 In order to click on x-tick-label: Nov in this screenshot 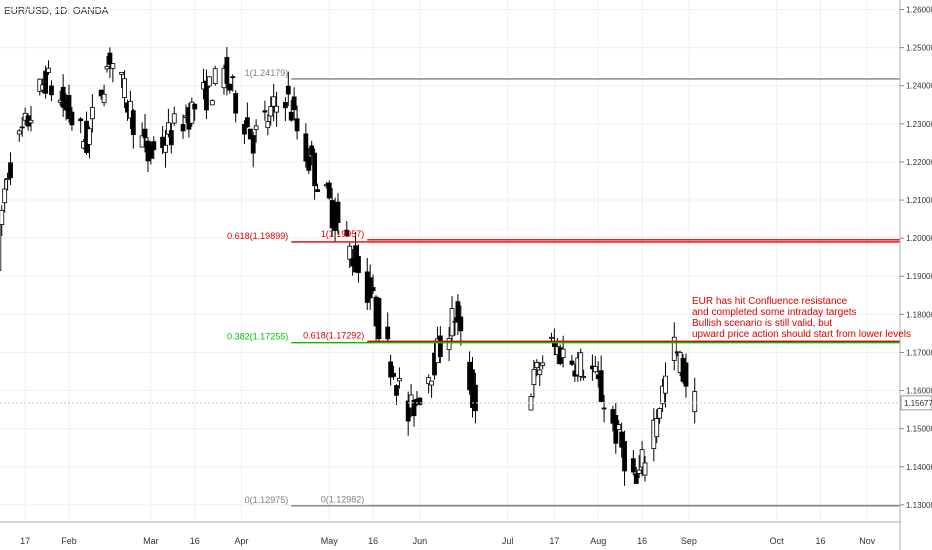, I will do `click(867, 541)`.